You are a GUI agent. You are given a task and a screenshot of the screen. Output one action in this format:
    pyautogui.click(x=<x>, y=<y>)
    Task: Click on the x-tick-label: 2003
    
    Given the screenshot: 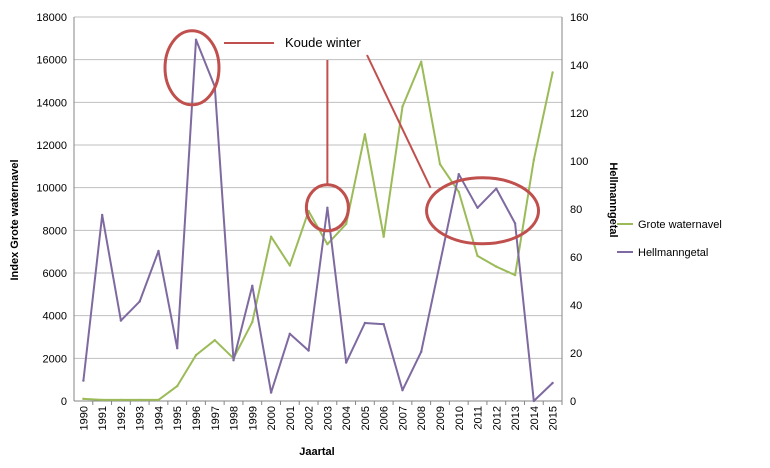 What is the action you would take?
    pyautogui.click(x=328, y=418)
    